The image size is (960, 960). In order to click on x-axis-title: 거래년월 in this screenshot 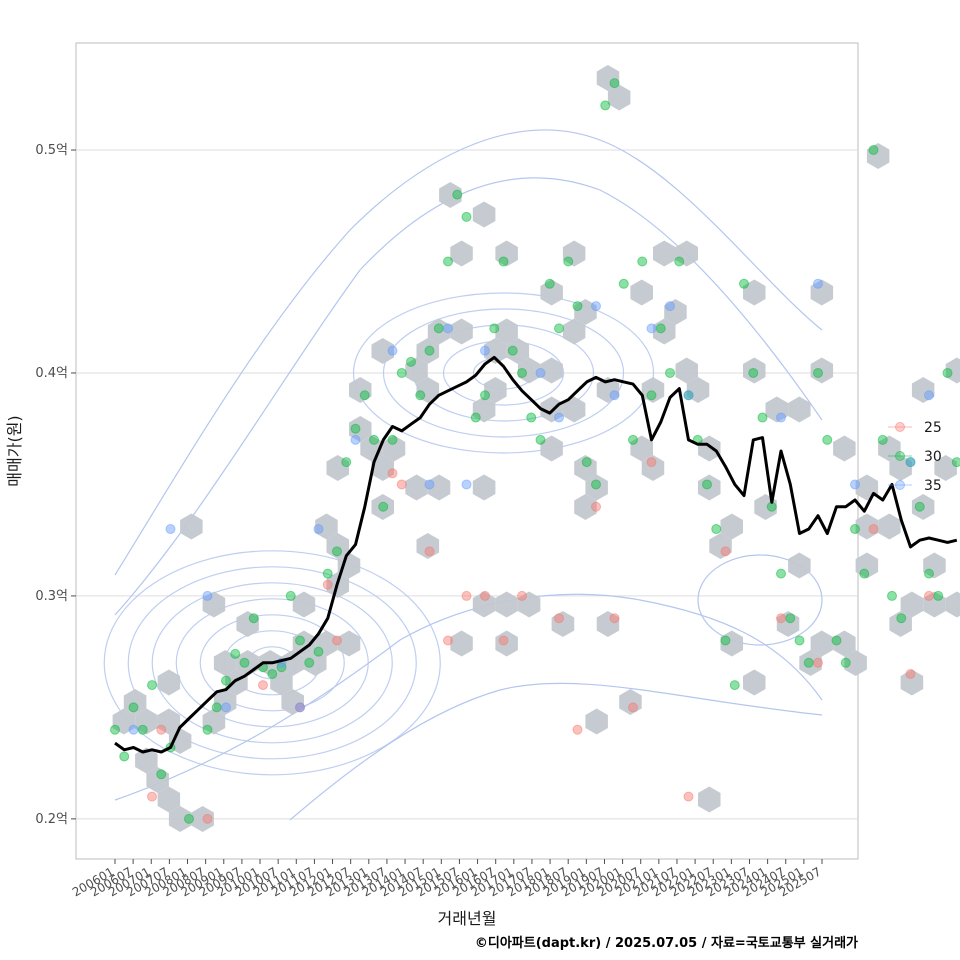, I will do `click(467, 918)`.